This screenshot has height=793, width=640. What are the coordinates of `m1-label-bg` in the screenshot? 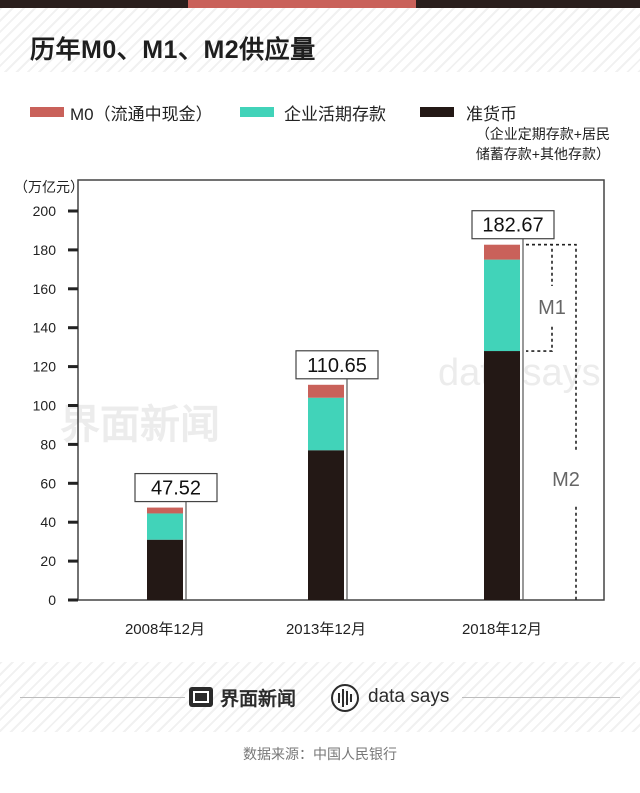 It's located at (550, 306).